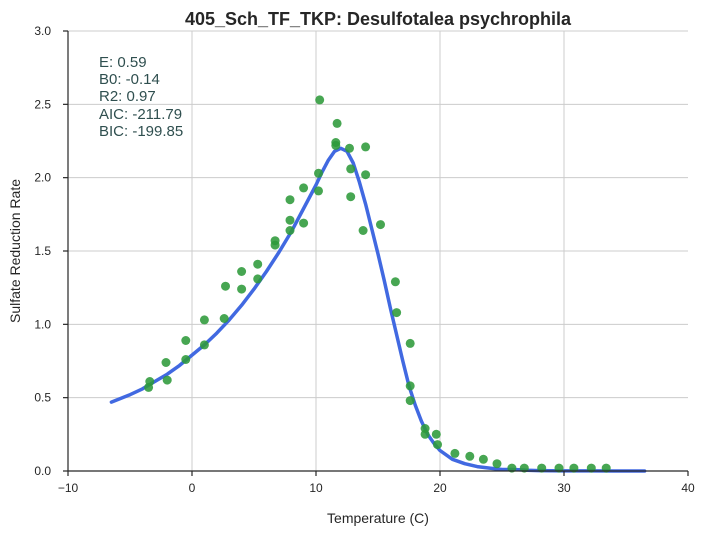  I want to click on x-tick-label: 0, so click(192, 488).